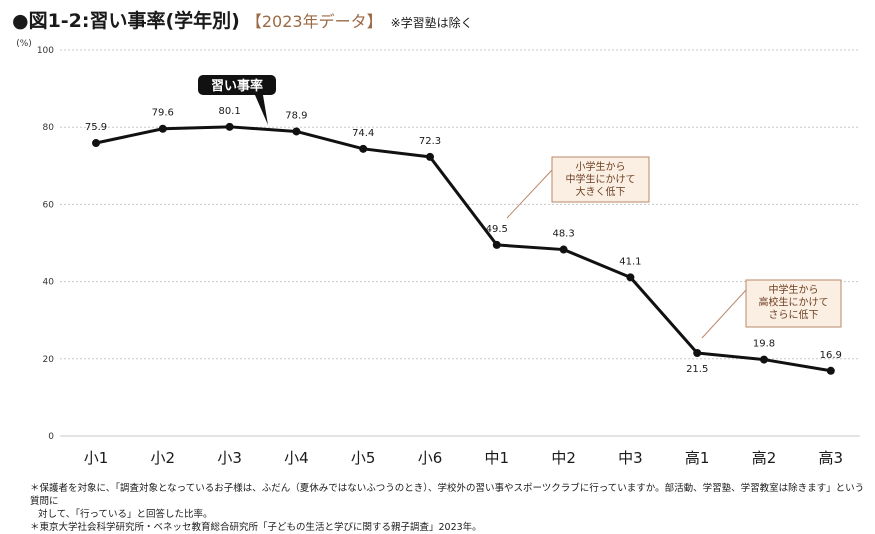 The image size is (875, 534). I want to click on y-tick-label: 20, so click(49, 360).